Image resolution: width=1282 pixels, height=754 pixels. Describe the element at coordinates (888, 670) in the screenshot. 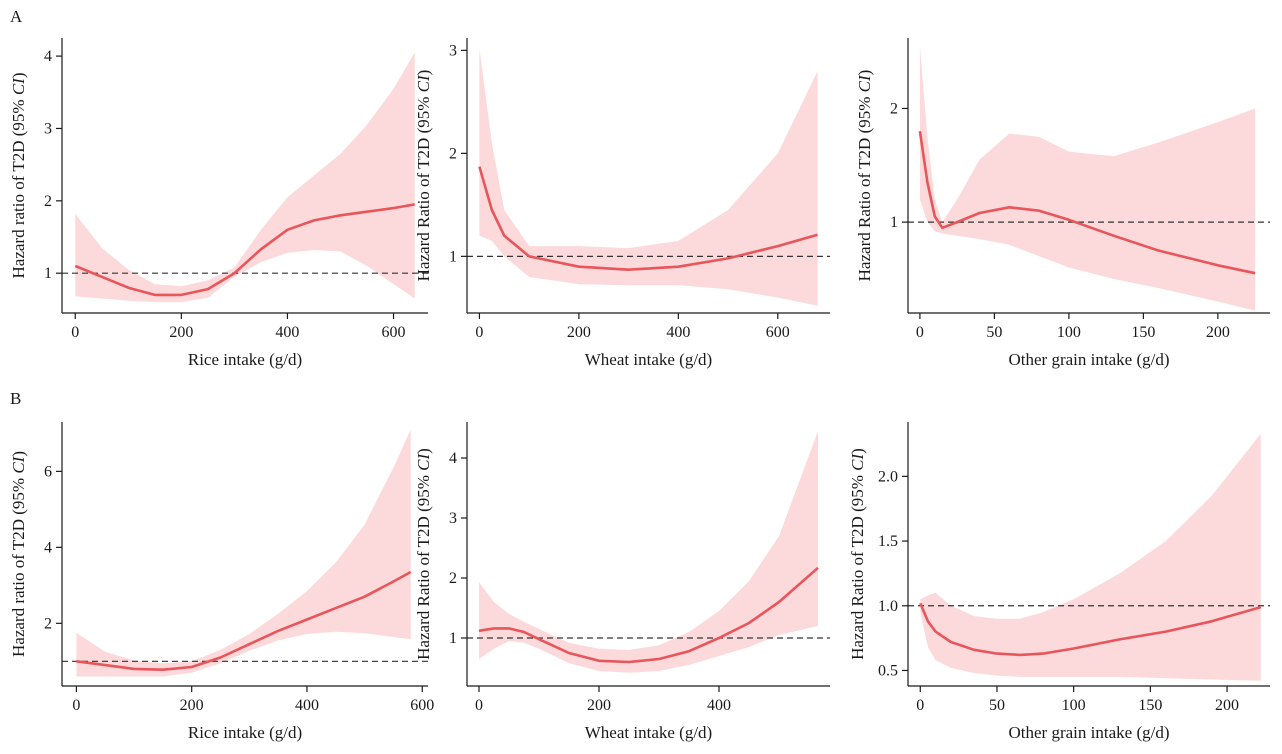

I see `y-tick-label: 0.5` at that location.